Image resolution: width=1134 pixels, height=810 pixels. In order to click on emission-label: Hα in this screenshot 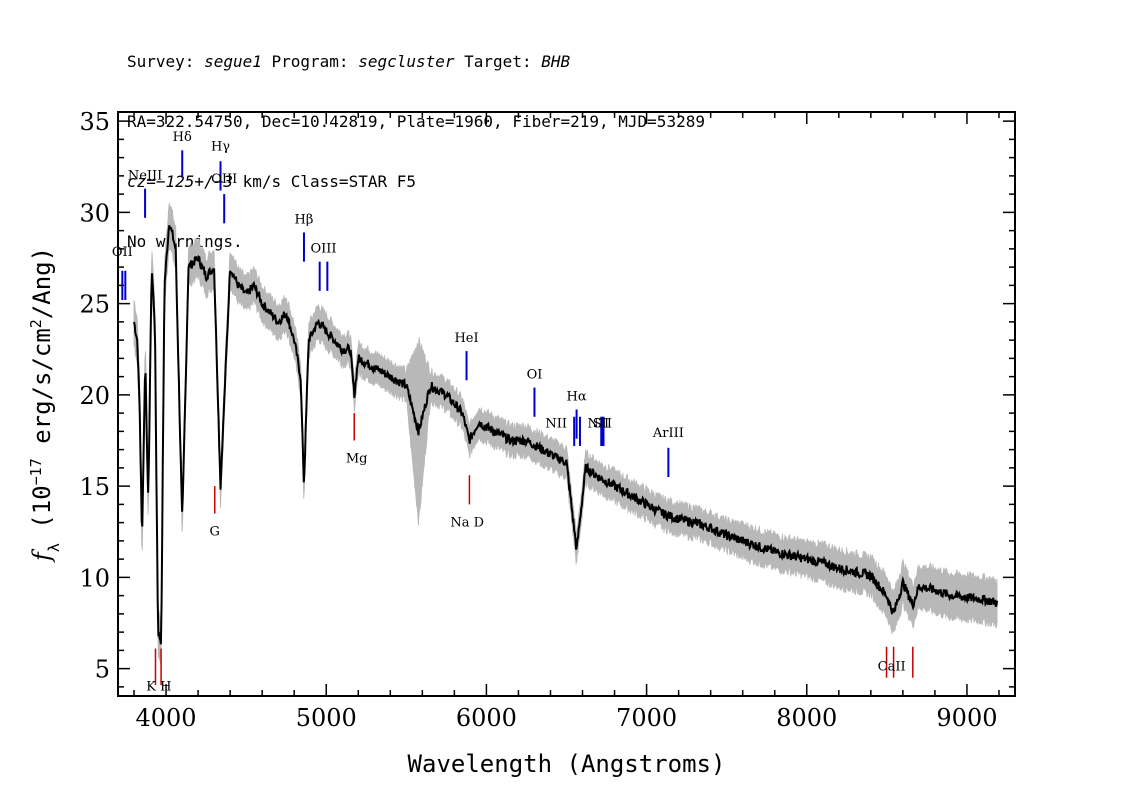, I will do `click(577, 396)`.